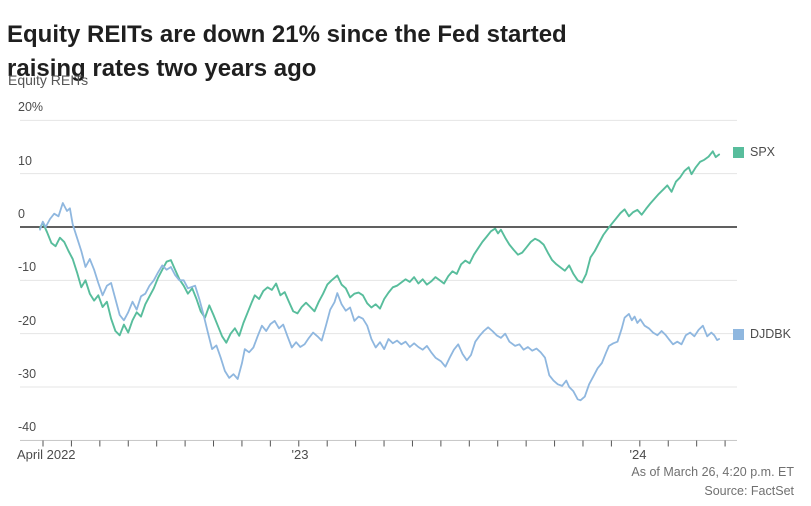 The height and width of the screenshot is (506, 811). I want to click on as-of-timestamp: As of March 26, 4:20 p.m. ET, so click(712, 472).